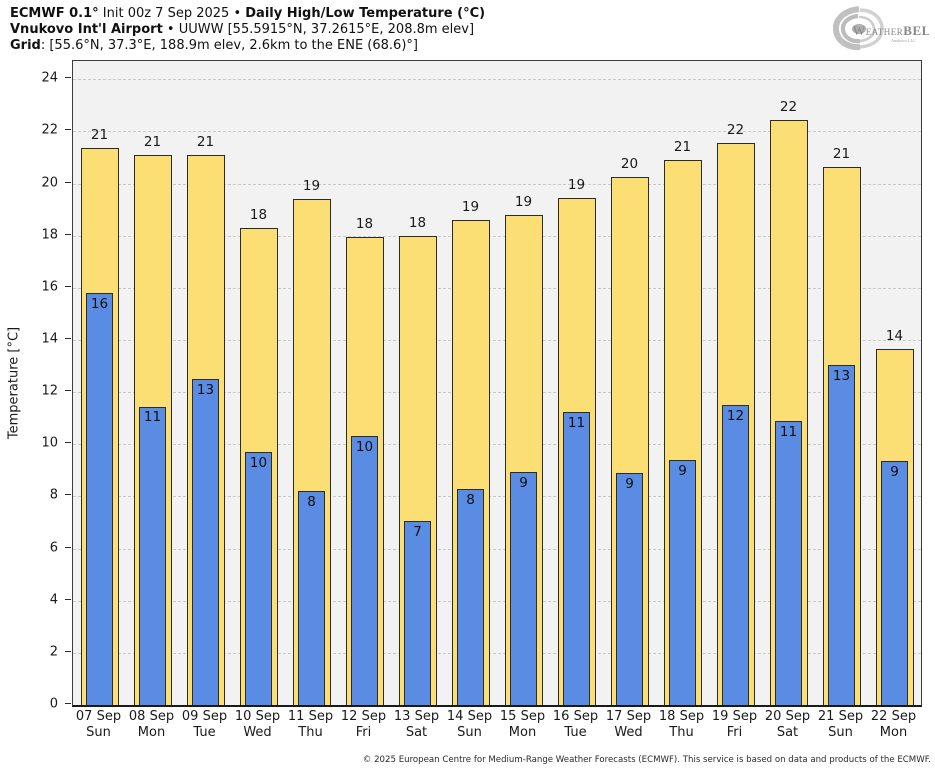 The height and width of the screenshot is (768, 935). I want to click on x-tick-weekday: Thu, so click(681, 732).